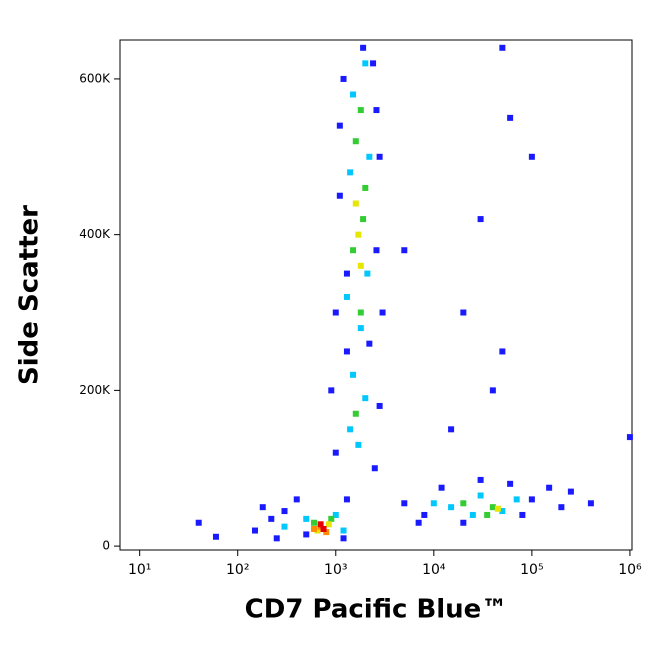 This screenshot has width=653, height=645. Describe the element at coordinates (434, 570) in the screenshot. I see `x-tick-label: 10⁴` at that location.